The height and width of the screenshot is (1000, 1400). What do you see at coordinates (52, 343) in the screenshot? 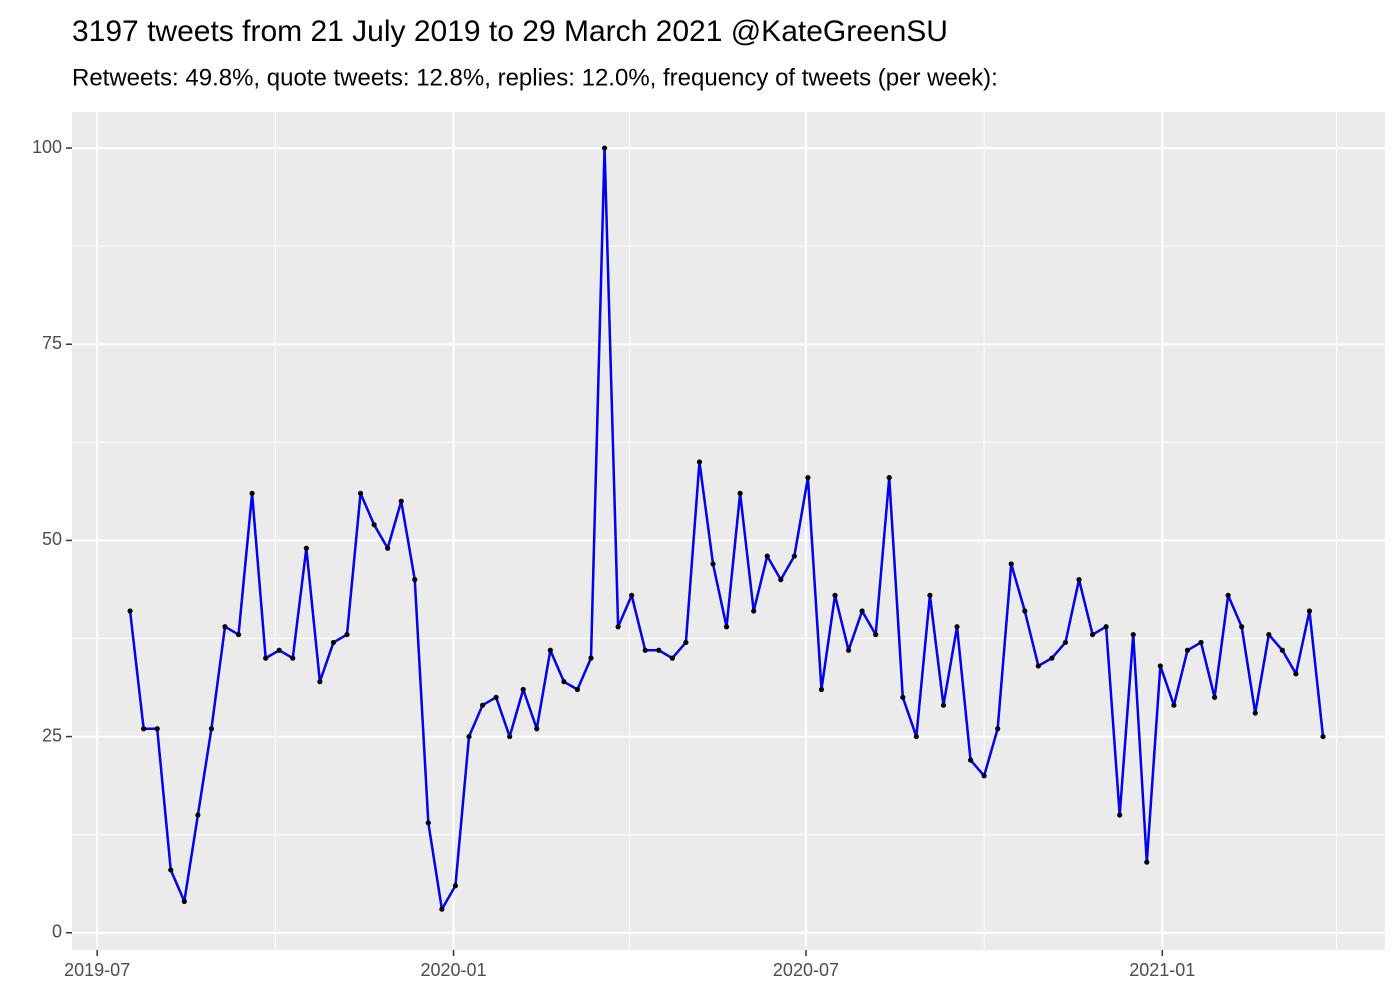
I see `y-tick-label: 75` at bounding box center [52, 343].